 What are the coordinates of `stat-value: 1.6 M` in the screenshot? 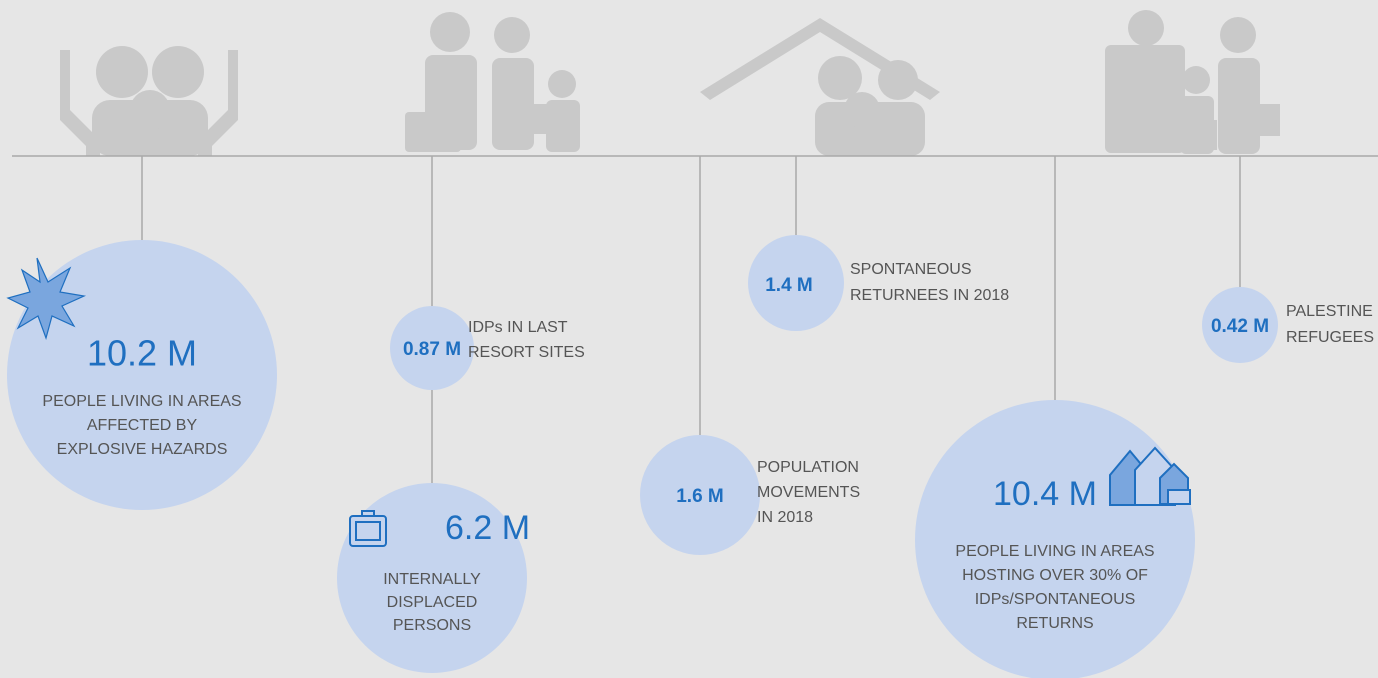 It's located at (700, 496).